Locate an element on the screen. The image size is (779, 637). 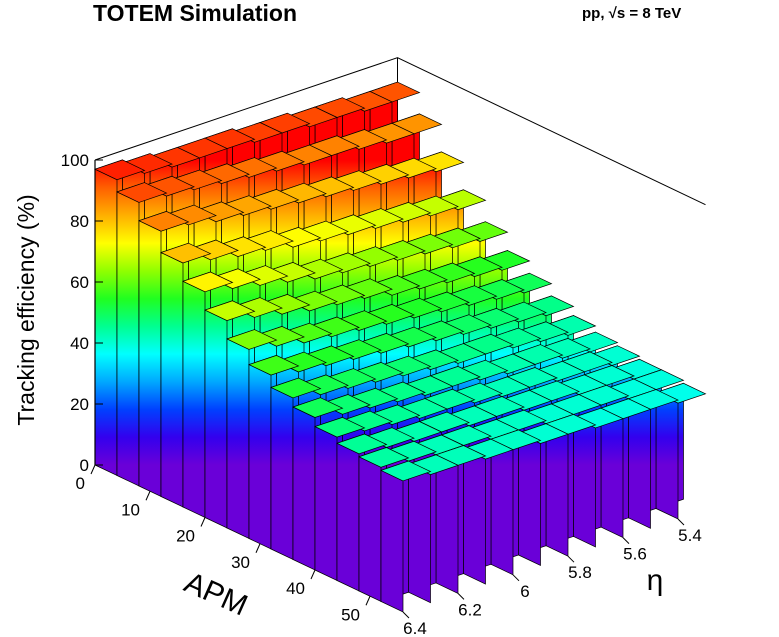
eta-tick-label: 6.2 is located at coordinates (470, 609).